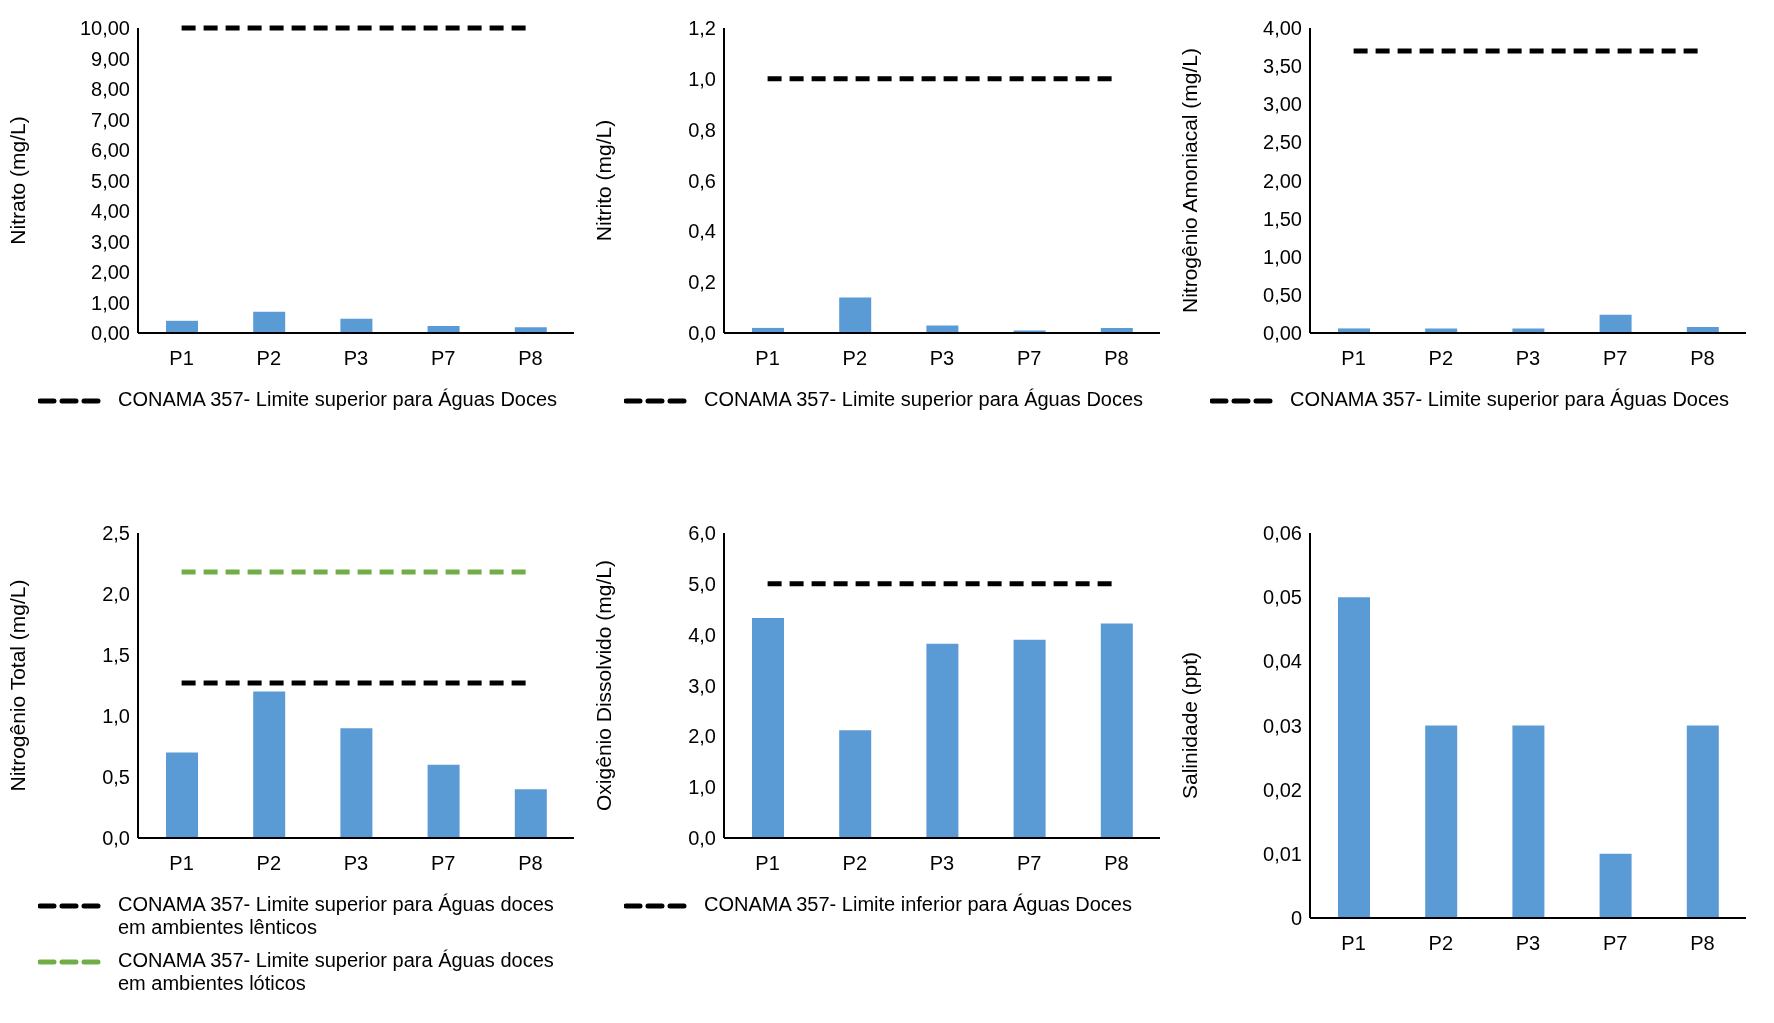  I want to click on y-tick-label: 0,05, so click(1282, 597).